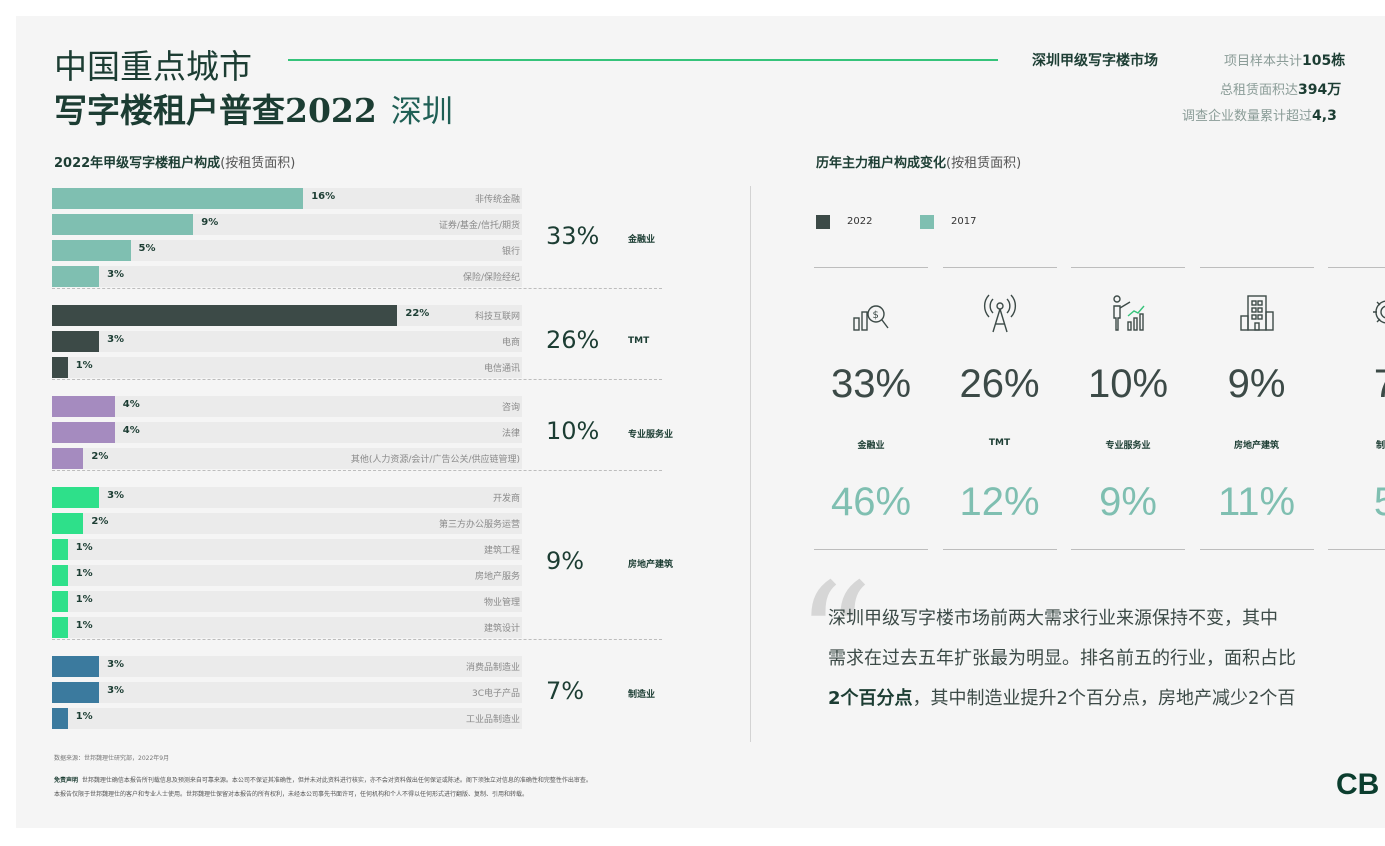 This screenshot has height=846, width=1385. Describe the element at coordinates (573, 235) in the screenshot. I see `group-total: 33%` at that location.